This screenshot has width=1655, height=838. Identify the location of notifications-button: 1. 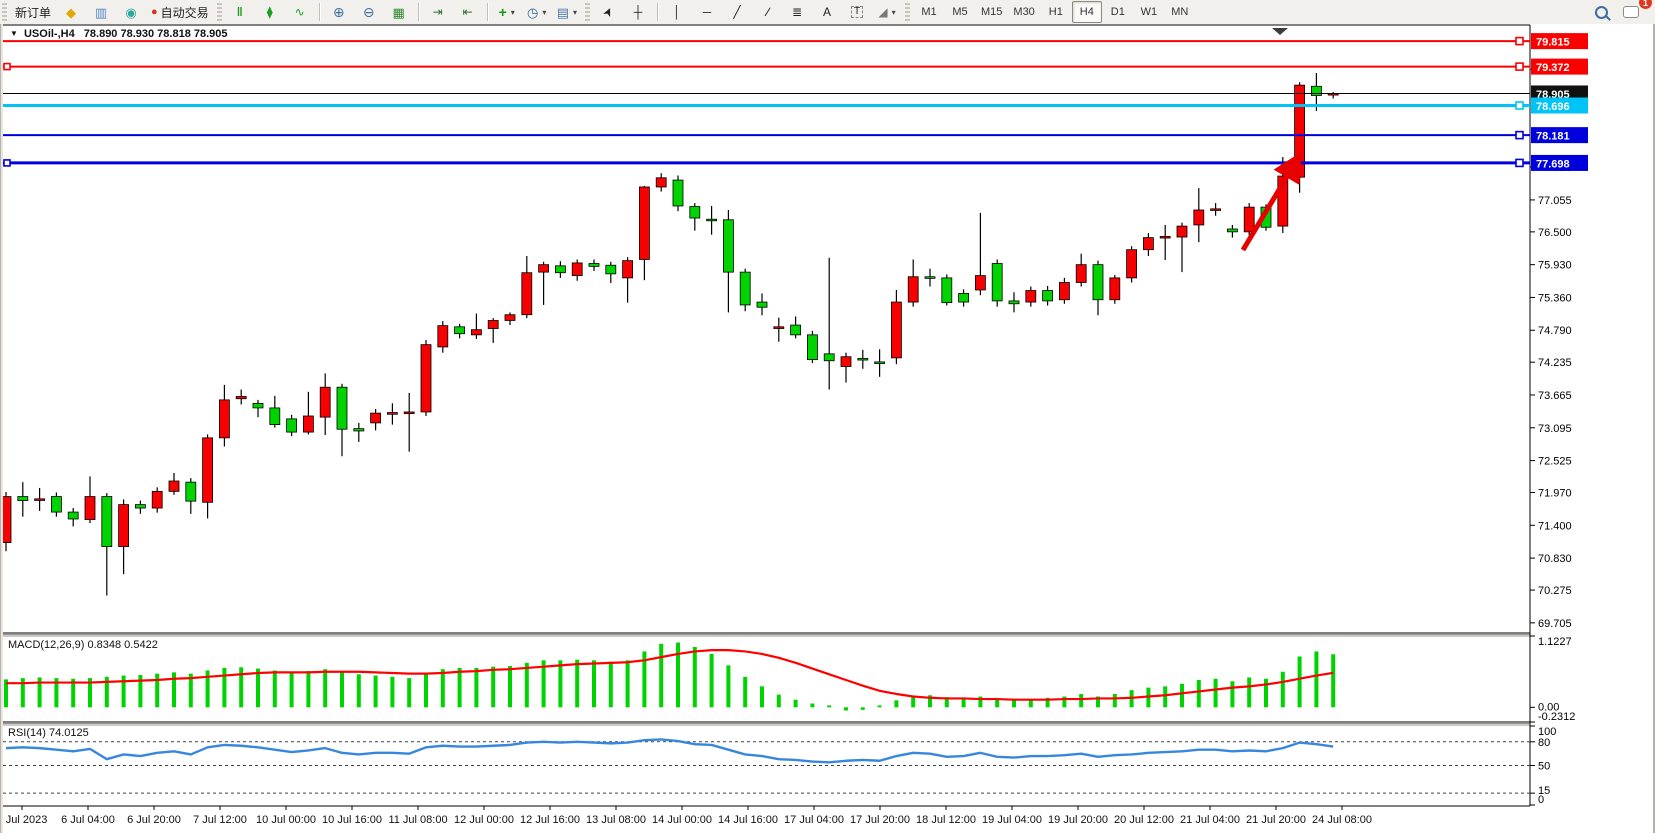
(1631, 12).